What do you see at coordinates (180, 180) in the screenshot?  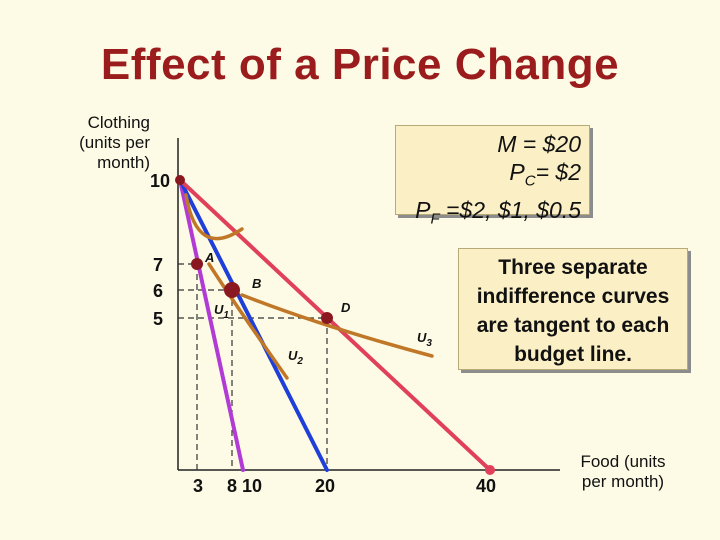 I see `budget-intercept-top` at bounding box center [180, 180].